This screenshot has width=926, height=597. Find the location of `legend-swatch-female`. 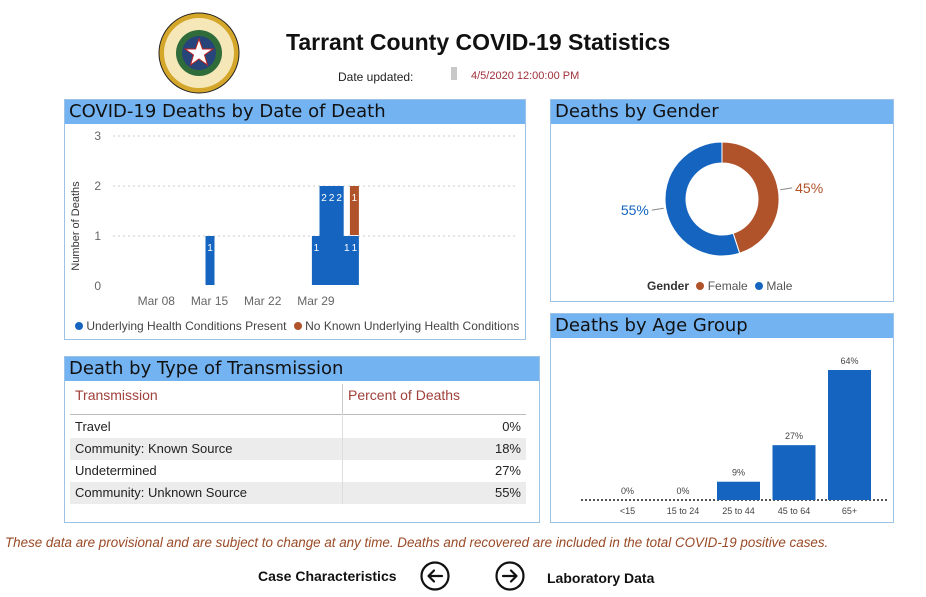

legend-swatch-female is located at coordinates (700, 286).